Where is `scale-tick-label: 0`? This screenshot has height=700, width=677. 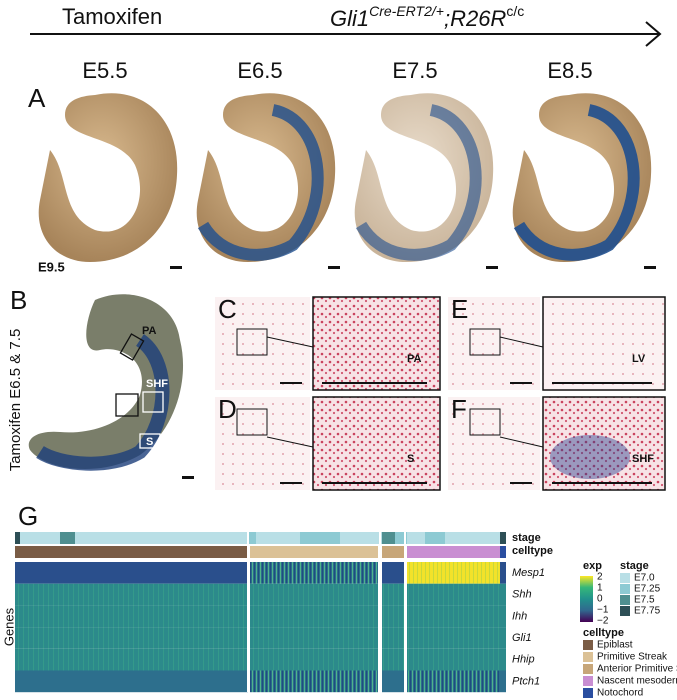 scale-tick-label: 0 is located at coordinates (600, 599).